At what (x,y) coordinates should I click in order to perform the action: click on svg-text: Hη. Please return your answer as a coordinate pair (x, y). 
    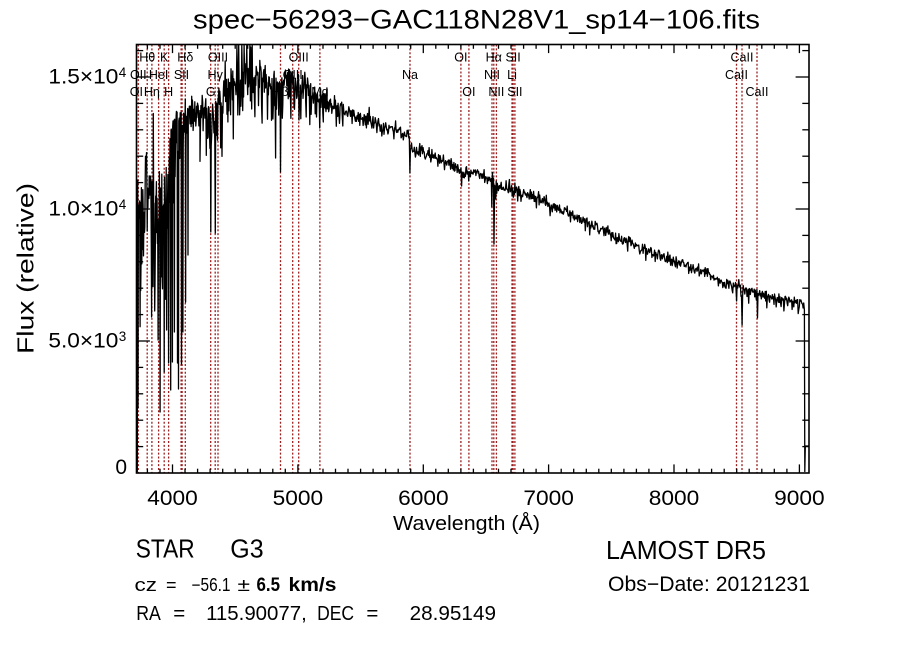
    Looking at the image, I should click on (152, 92).